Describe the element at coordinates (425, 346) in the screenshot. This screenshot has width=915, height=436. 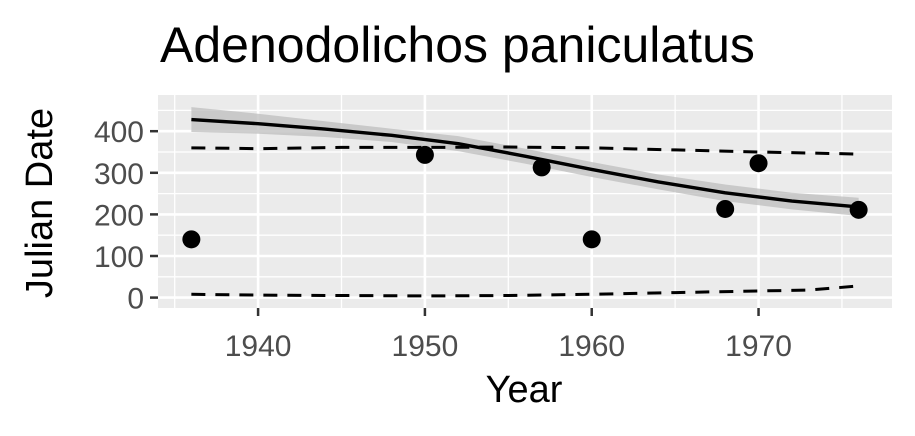
I see `x-tick-label: 1950` at that location.